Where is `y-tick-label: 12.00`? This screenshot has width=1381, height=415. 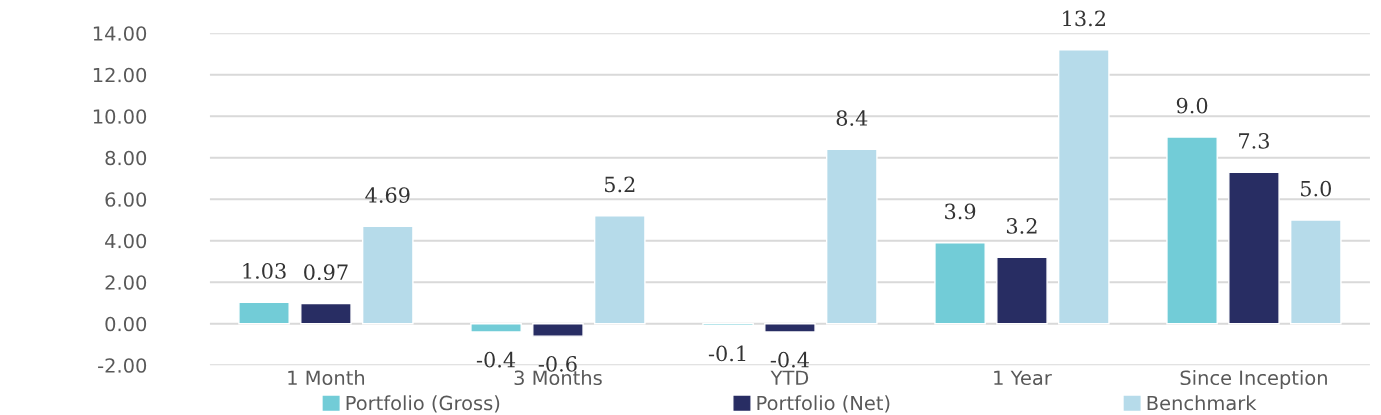 y-tick-label: 12.00 is located at coordinates (120, 75).